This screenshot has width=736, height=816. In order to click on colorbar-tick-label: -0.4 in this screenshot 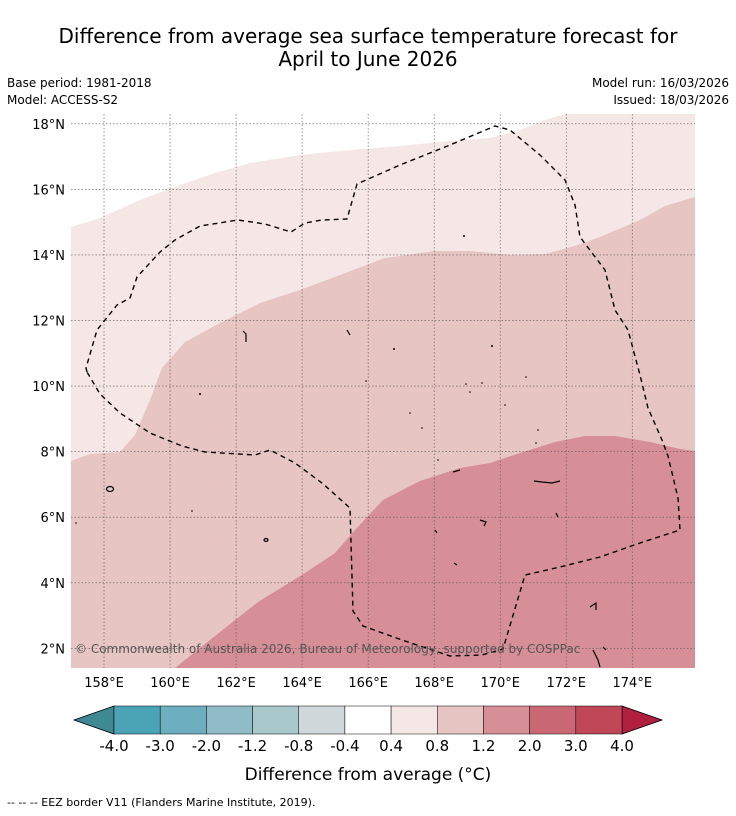, I will do `click(344, 746)`.